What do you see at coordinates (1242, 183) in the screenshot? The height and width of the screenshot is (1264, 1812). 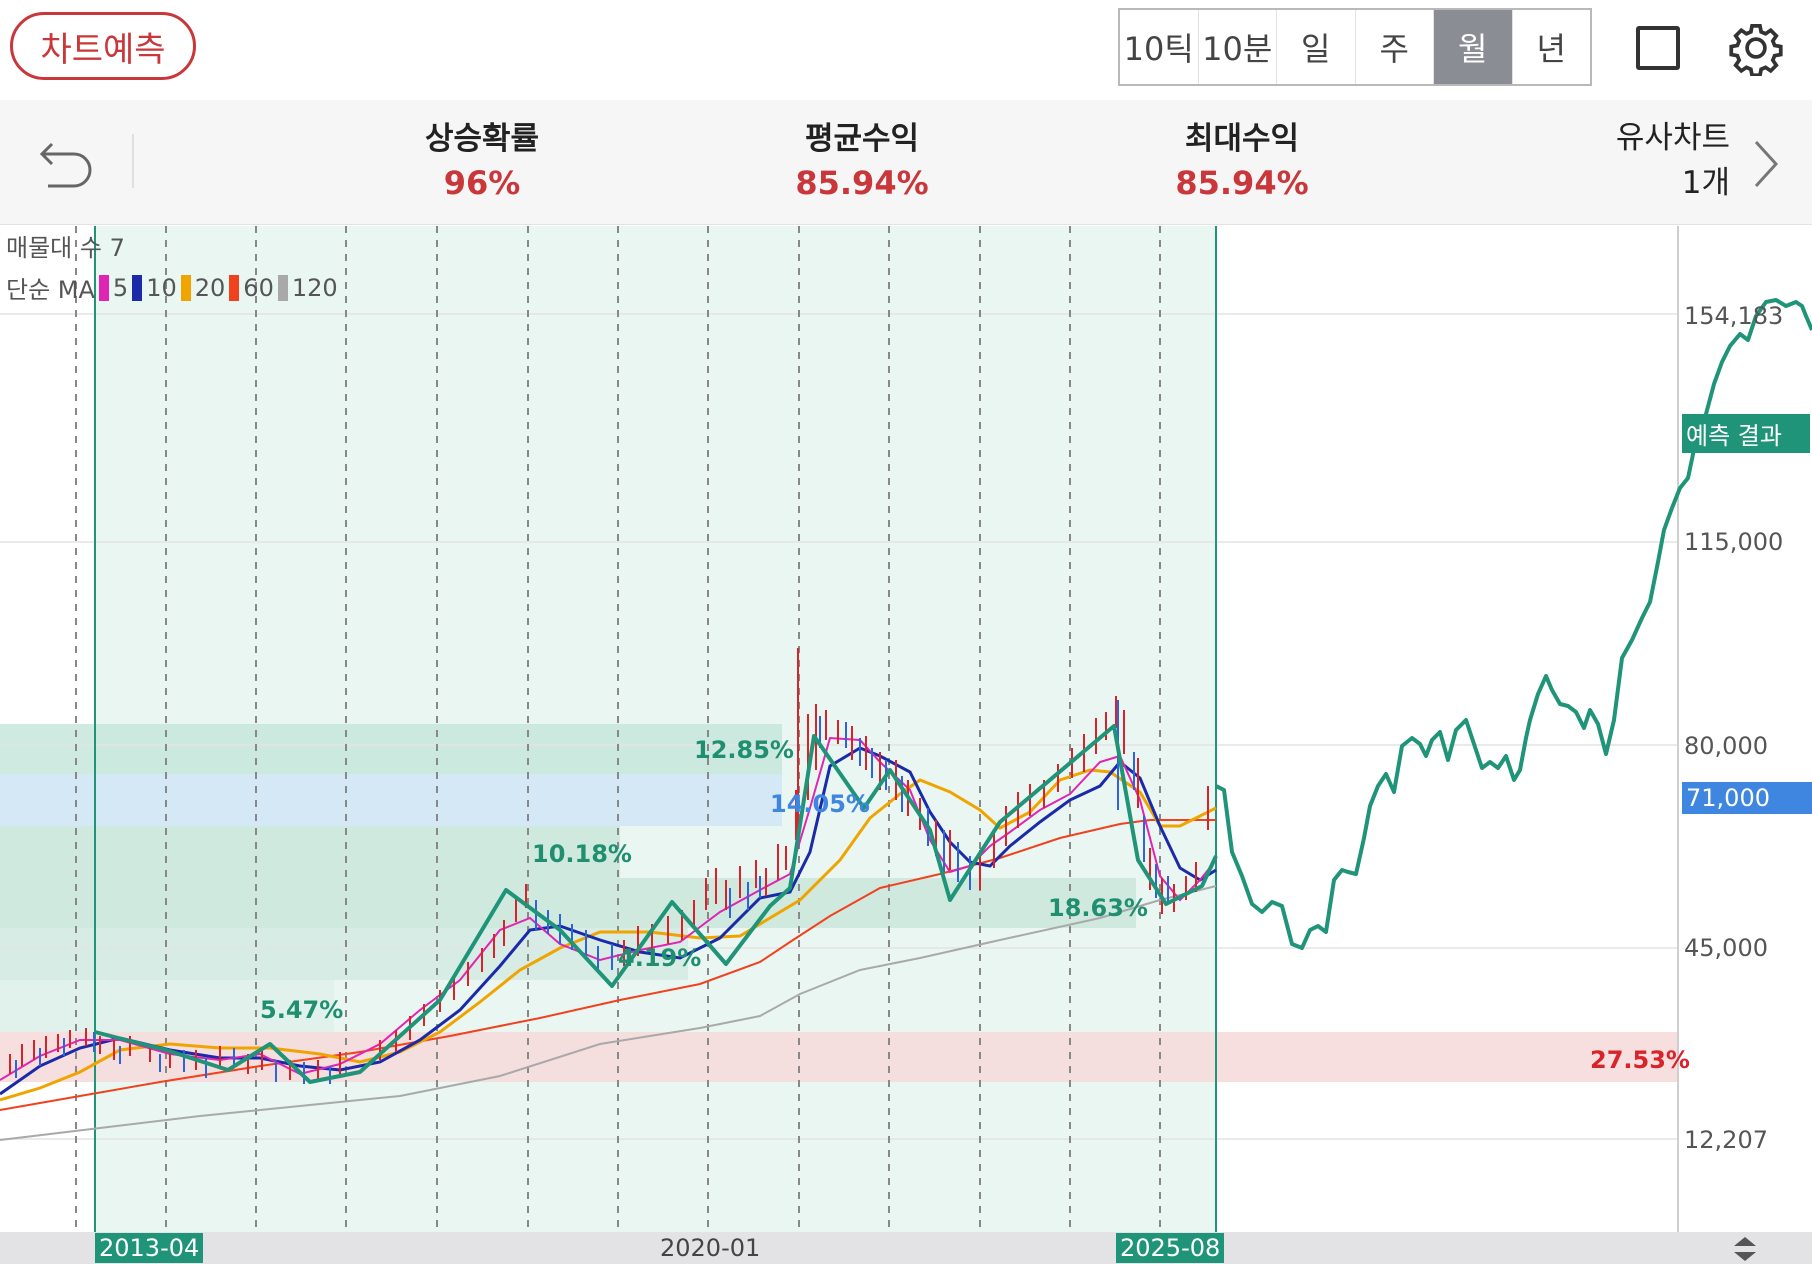 I see `max-return-value: 85.94%` at bounding box center [1242, 183].